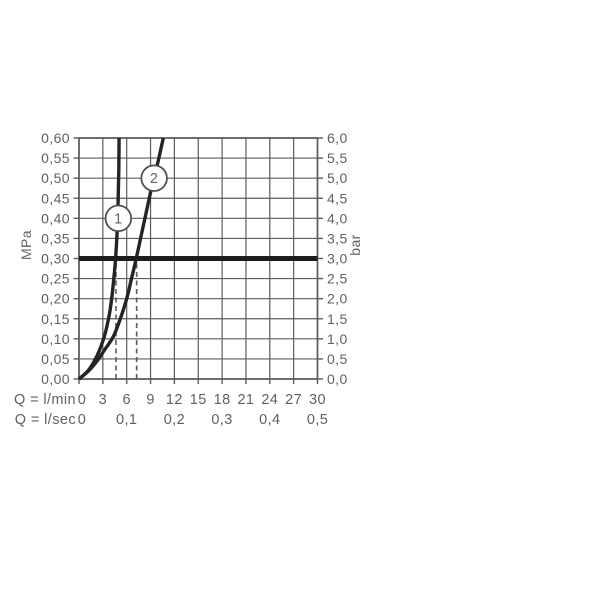 The height and width of the screenshot is (600, 600). Describe the element at coordinates (26, 245) in the screenshot. I see `y-axis-left-unit-label: MPa` at that location.